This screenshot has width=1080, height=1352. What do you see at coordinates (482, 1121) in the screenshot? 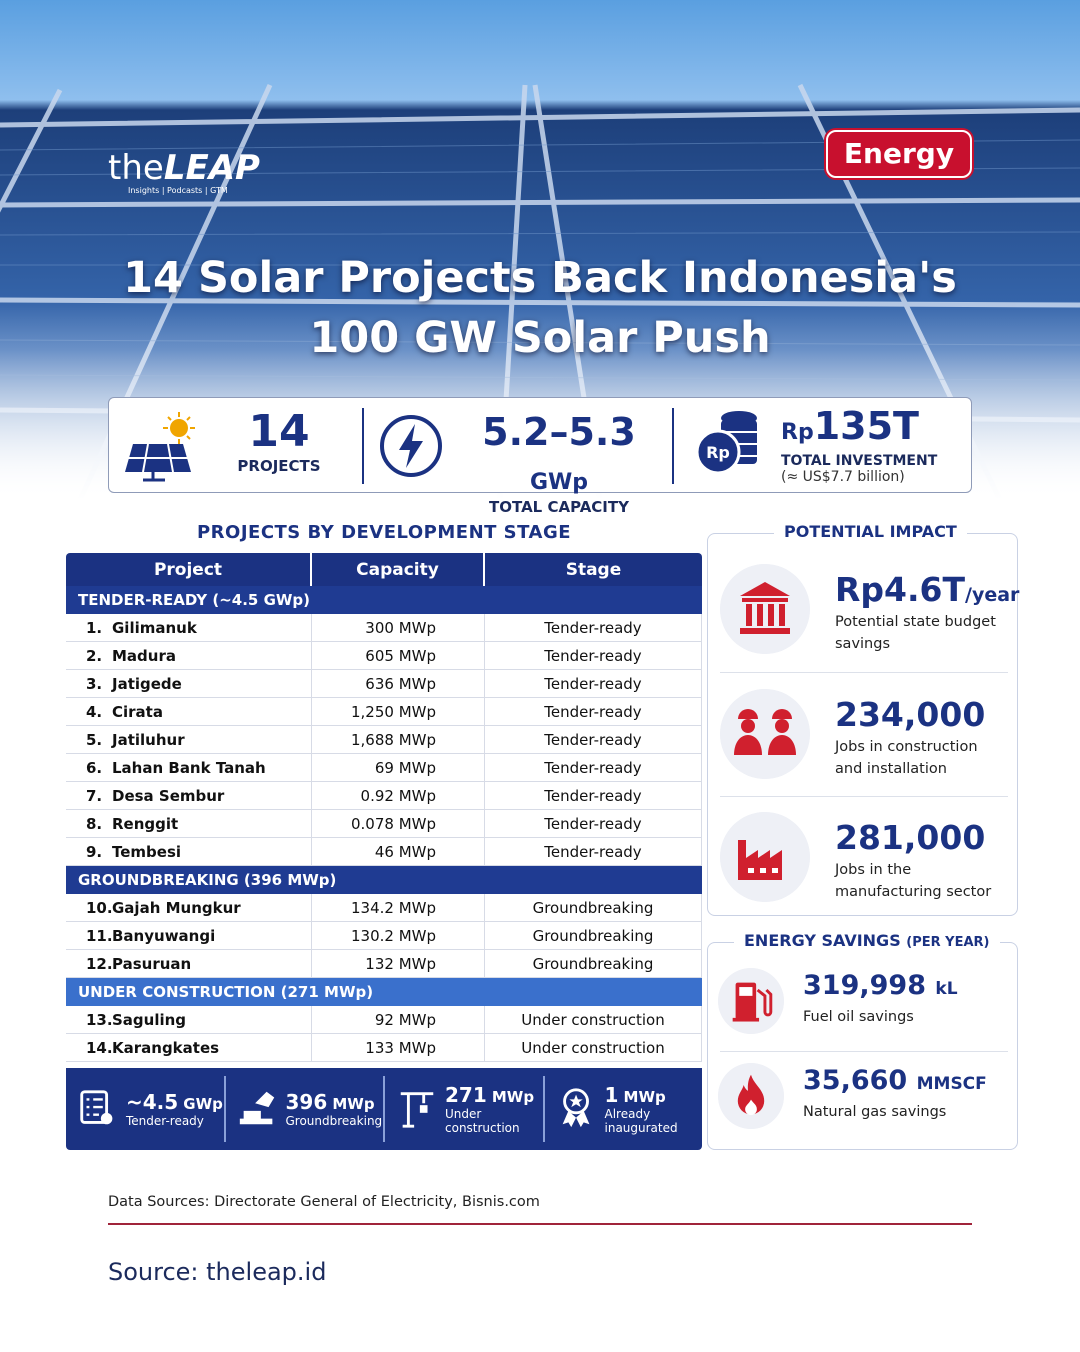
I see `summary-label: Under construction` at bounding box center [482, 1121].